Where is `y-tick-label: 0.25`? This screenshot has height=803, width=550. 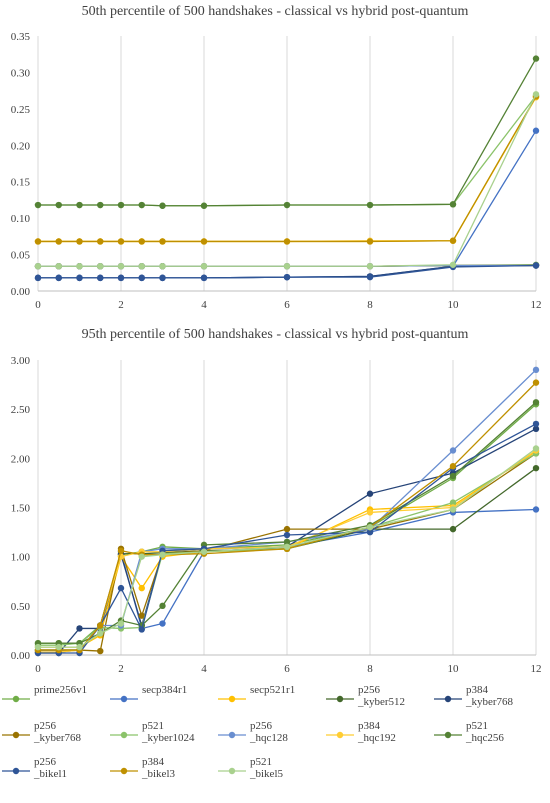
y-tick-label: 0.25 is located at coordinates (21, 110).